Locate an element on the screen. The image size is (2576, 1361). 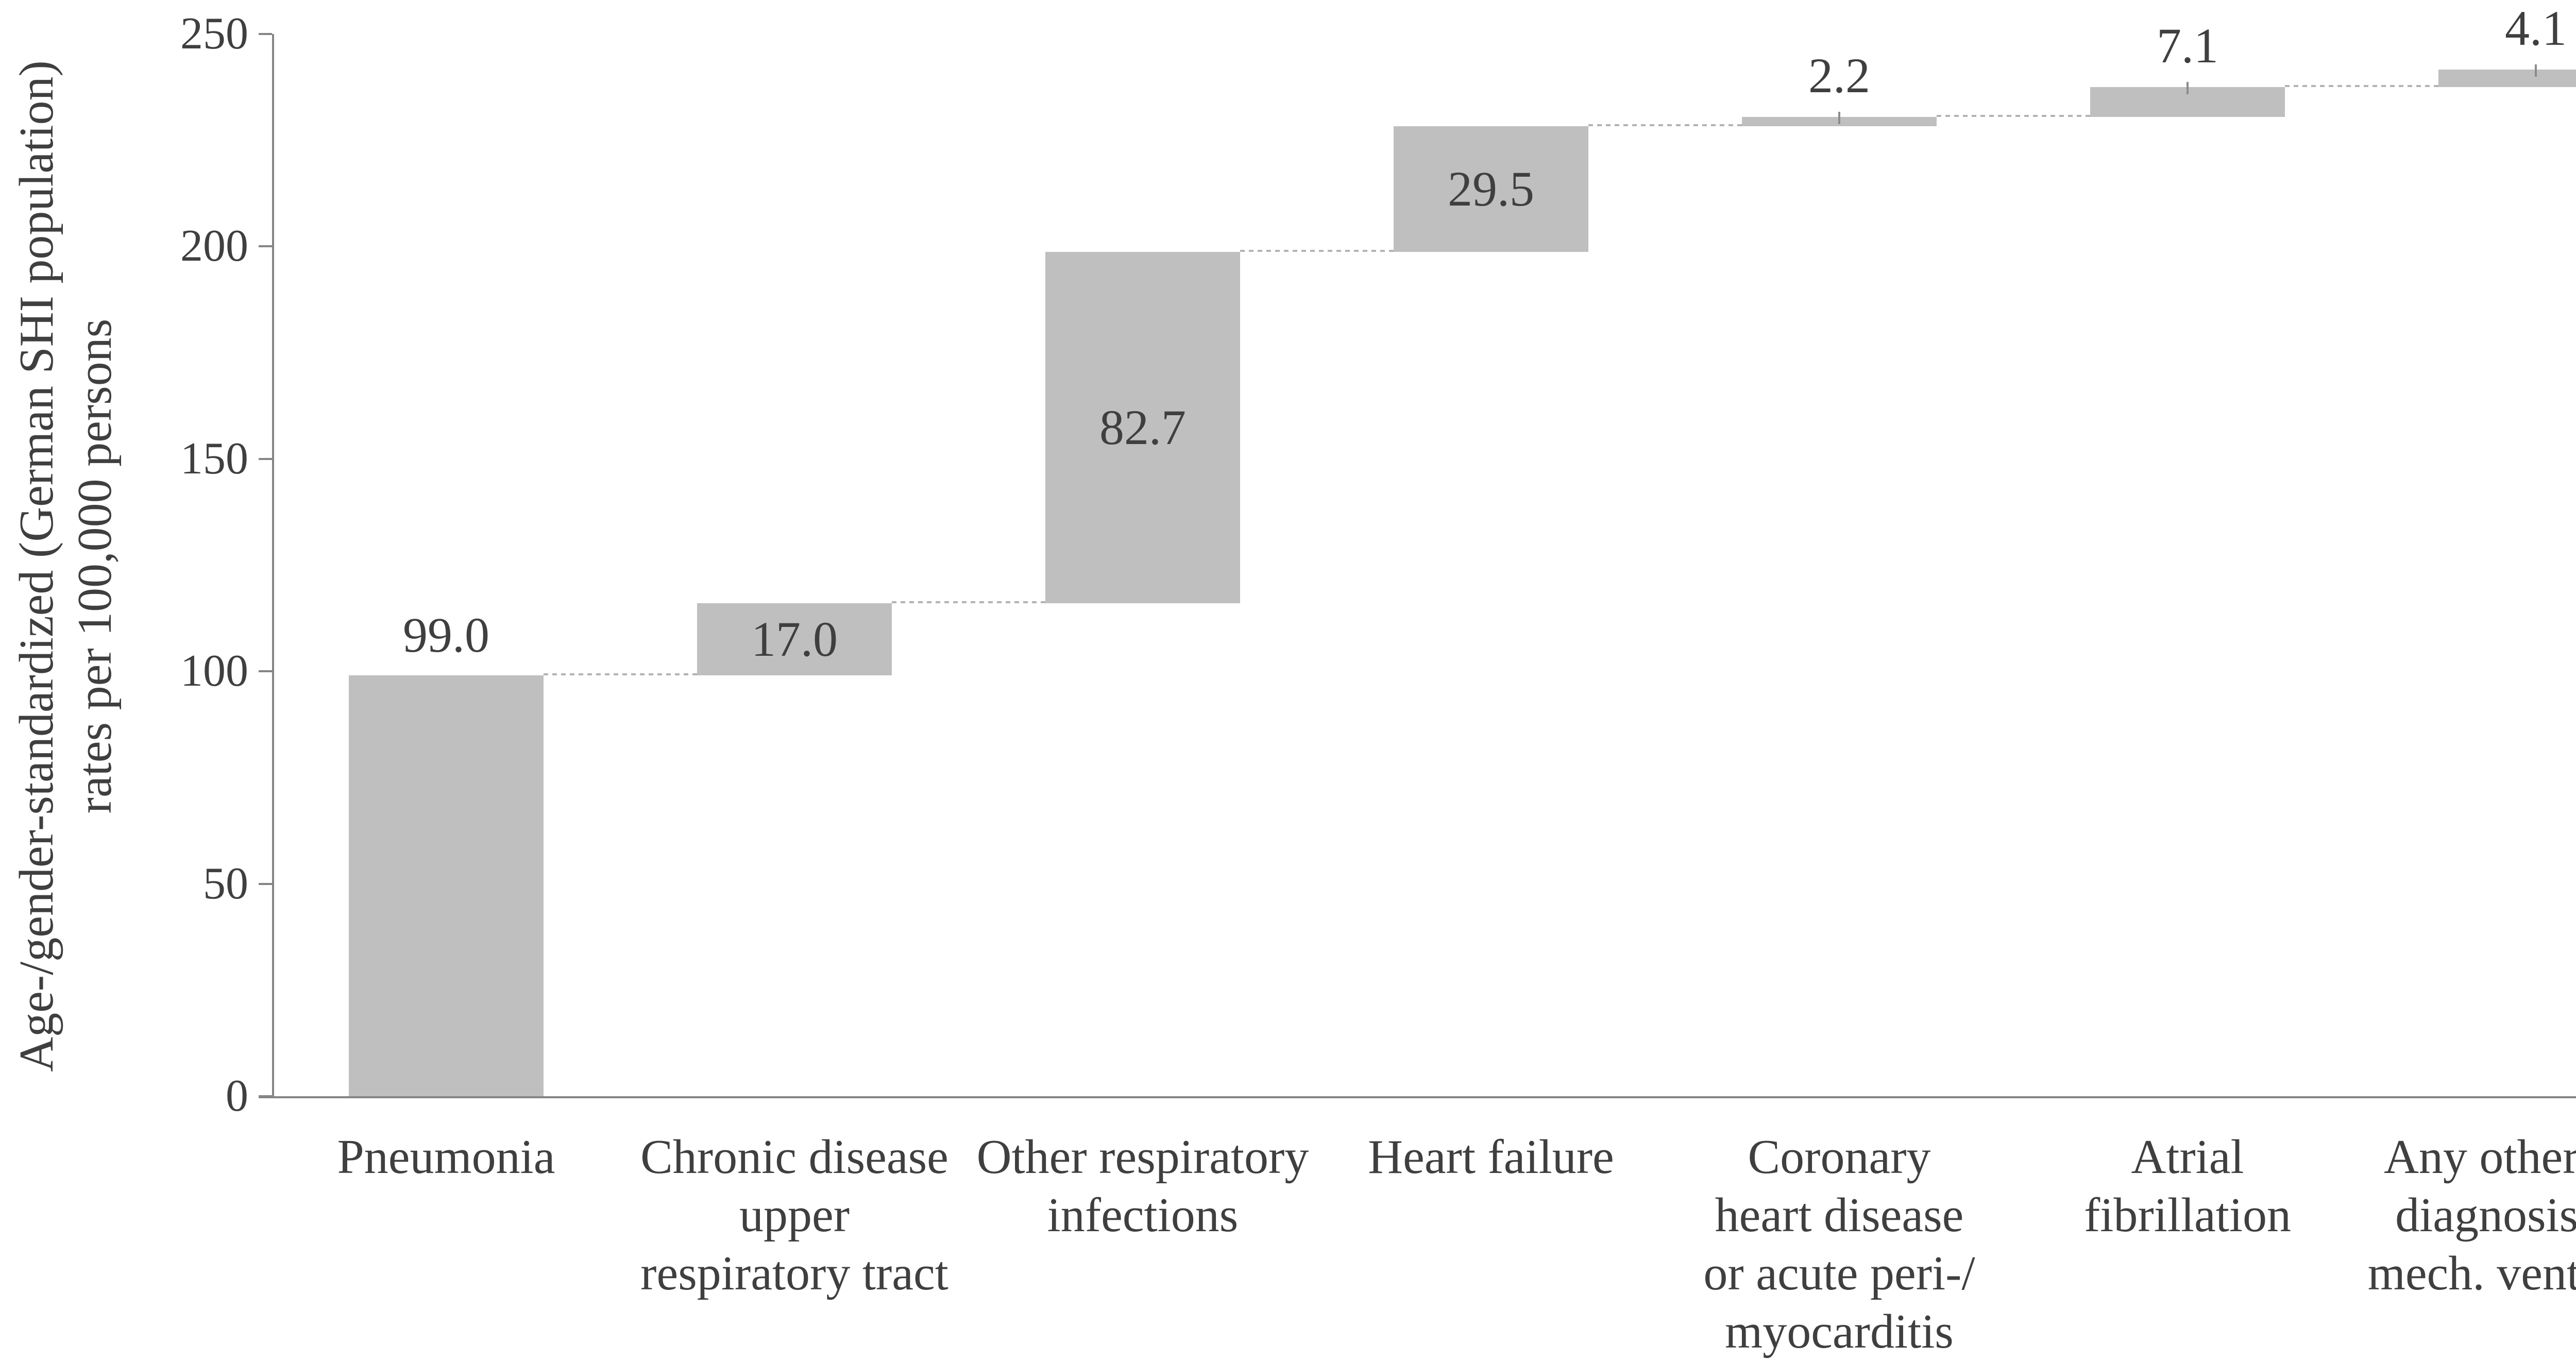
x-axis-line is located at coordinates (1417, 1097).